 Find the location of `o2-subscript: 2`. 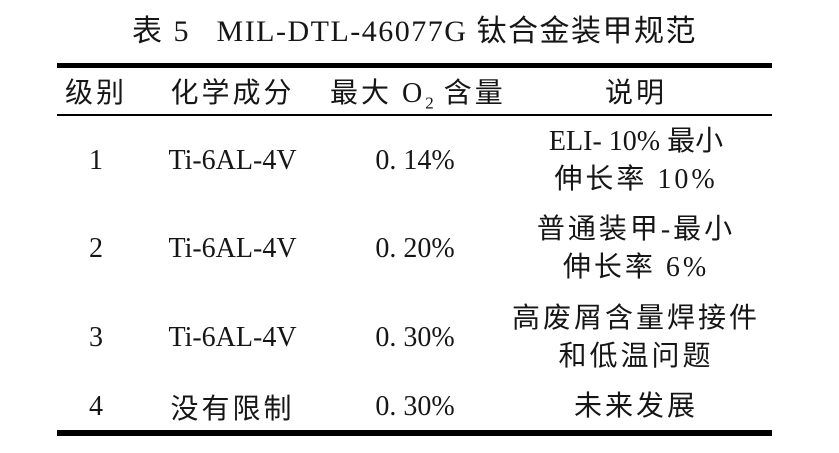

o2-subscript: 2 is located at coordinates (429, 103).